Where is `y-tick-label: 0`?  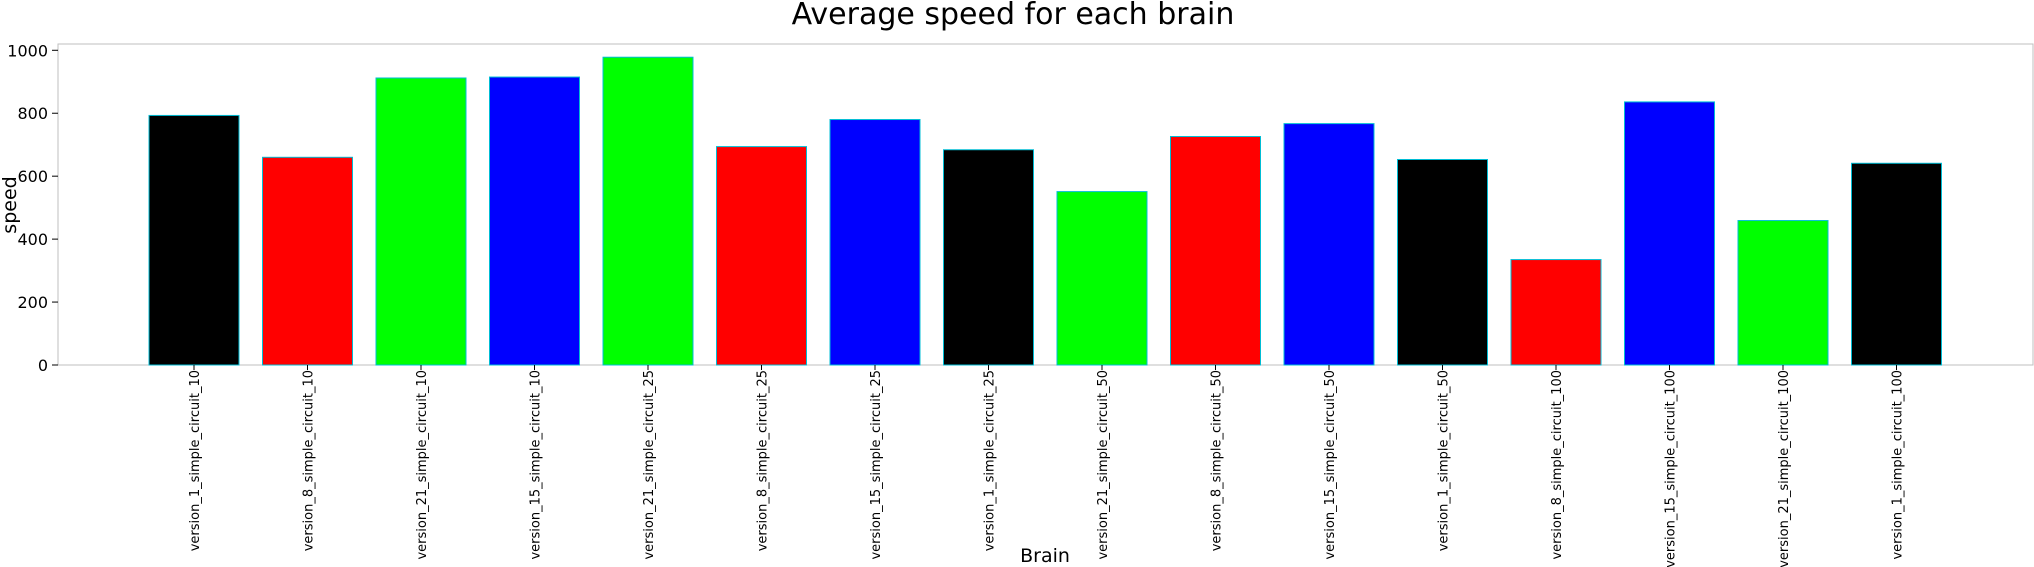 y-tick-label: 0 is located at coordinates (43, 365).